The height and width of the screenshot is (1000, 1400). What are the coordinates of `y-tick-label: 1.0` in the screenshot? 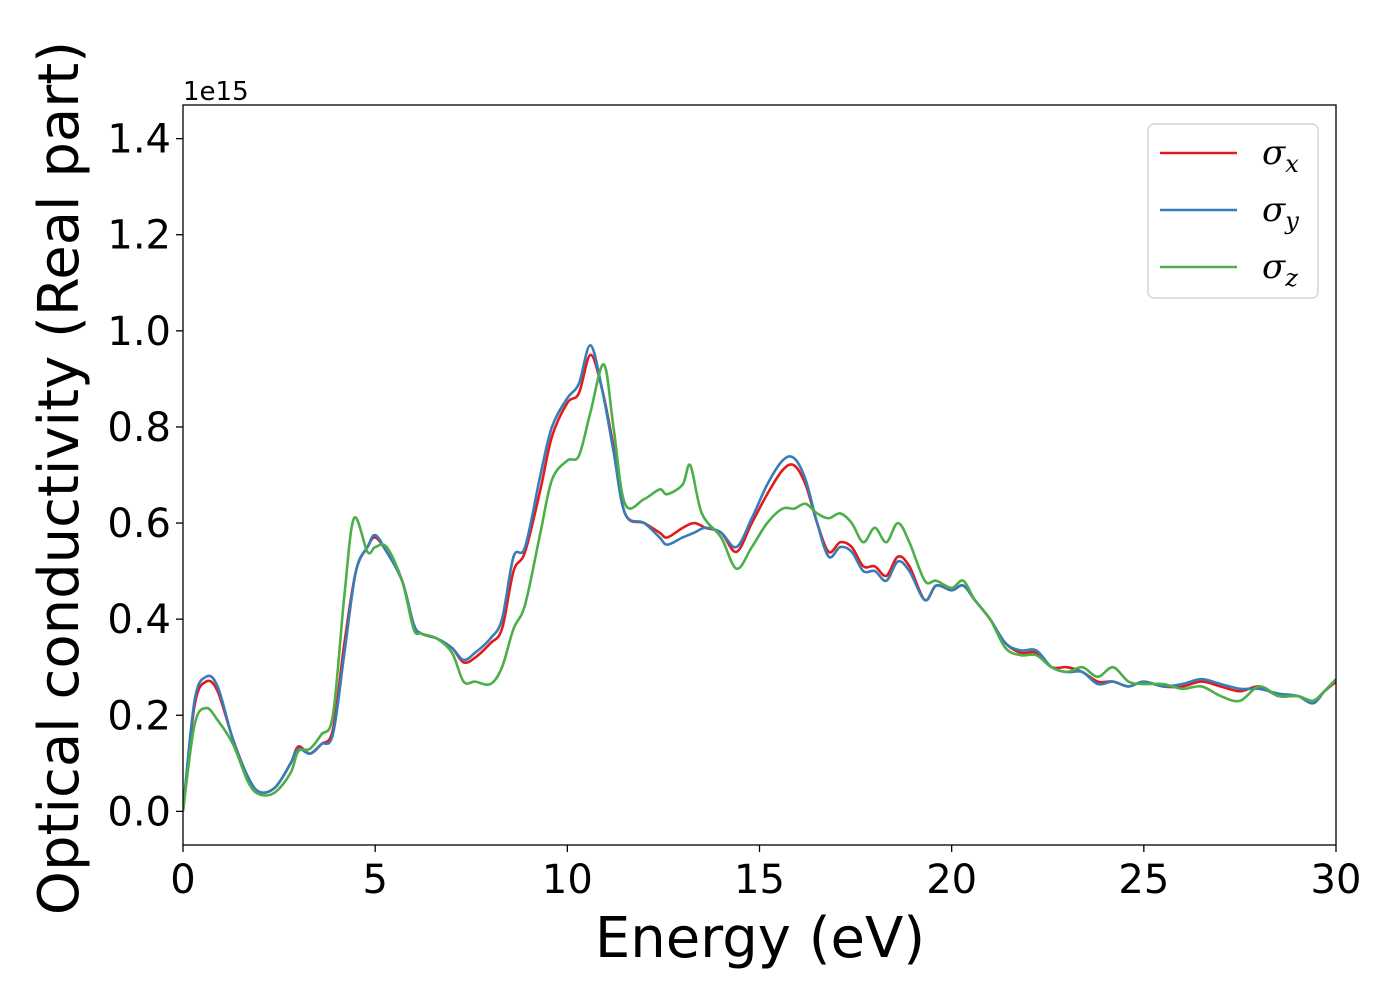 It's located at (139, 332).